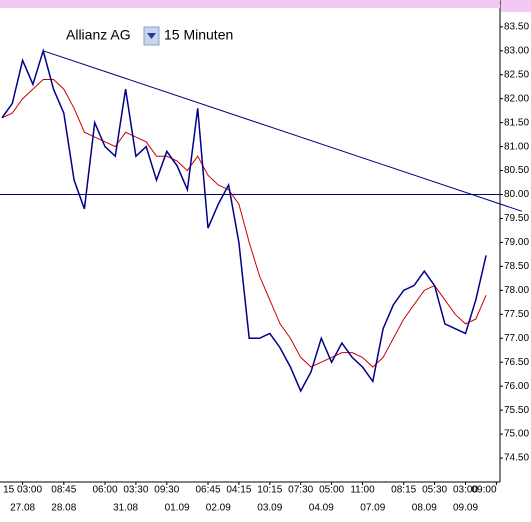 The image size is (531, 522). Describe the element at coordinates (403, 490) in the screenshot. I see `x-tick-label: 08:15` at that location.